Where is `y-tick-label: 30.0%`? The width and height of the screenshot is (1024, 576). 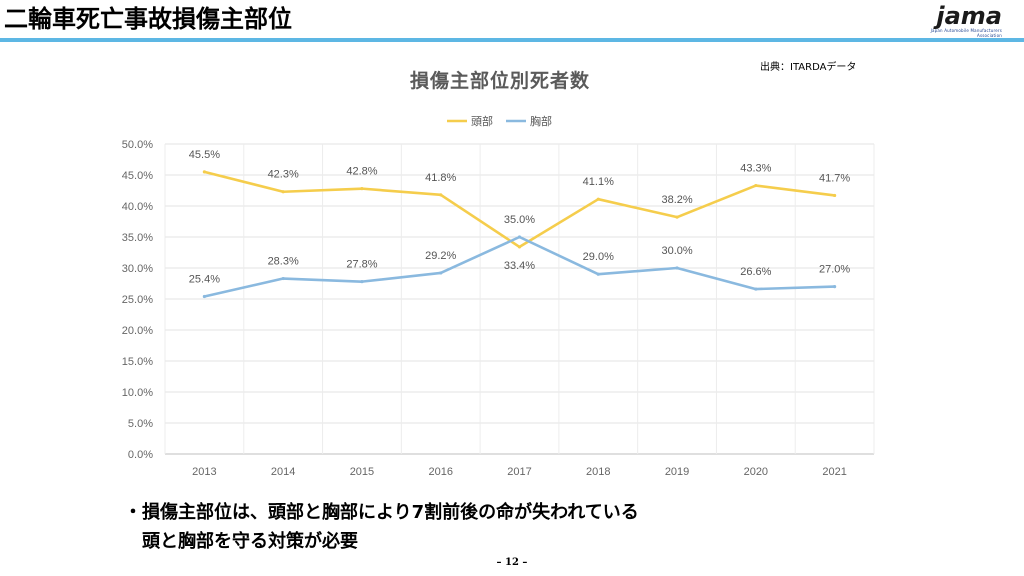 y-tick-label: 30.0% is located at coordinates (137, 269).